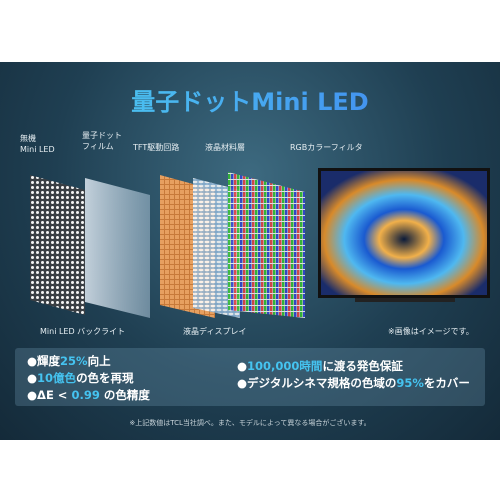  What do you see at coordinates (404, 233) in the screenshot?
I see `tv-screen` at bounding box center [404, 233].